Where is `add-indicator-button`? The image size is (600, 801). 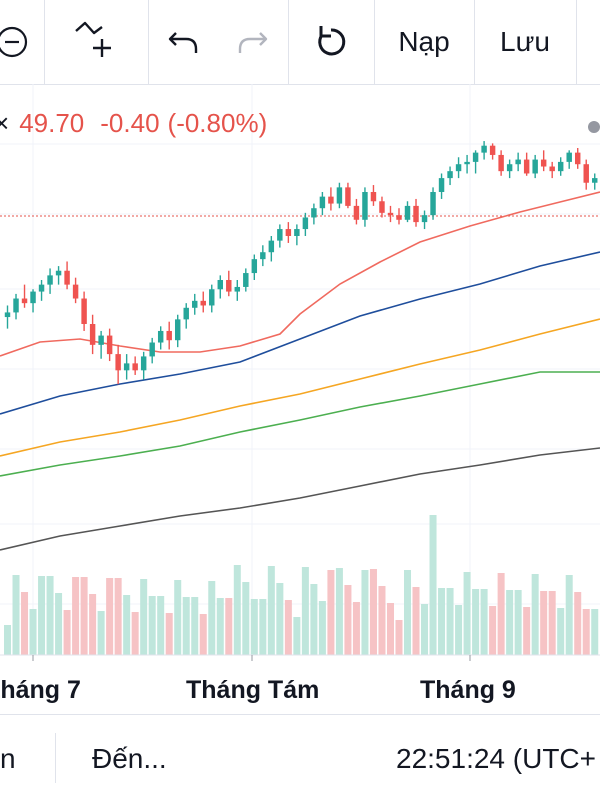
add-indicator-button is located at coordinates (96, 42).